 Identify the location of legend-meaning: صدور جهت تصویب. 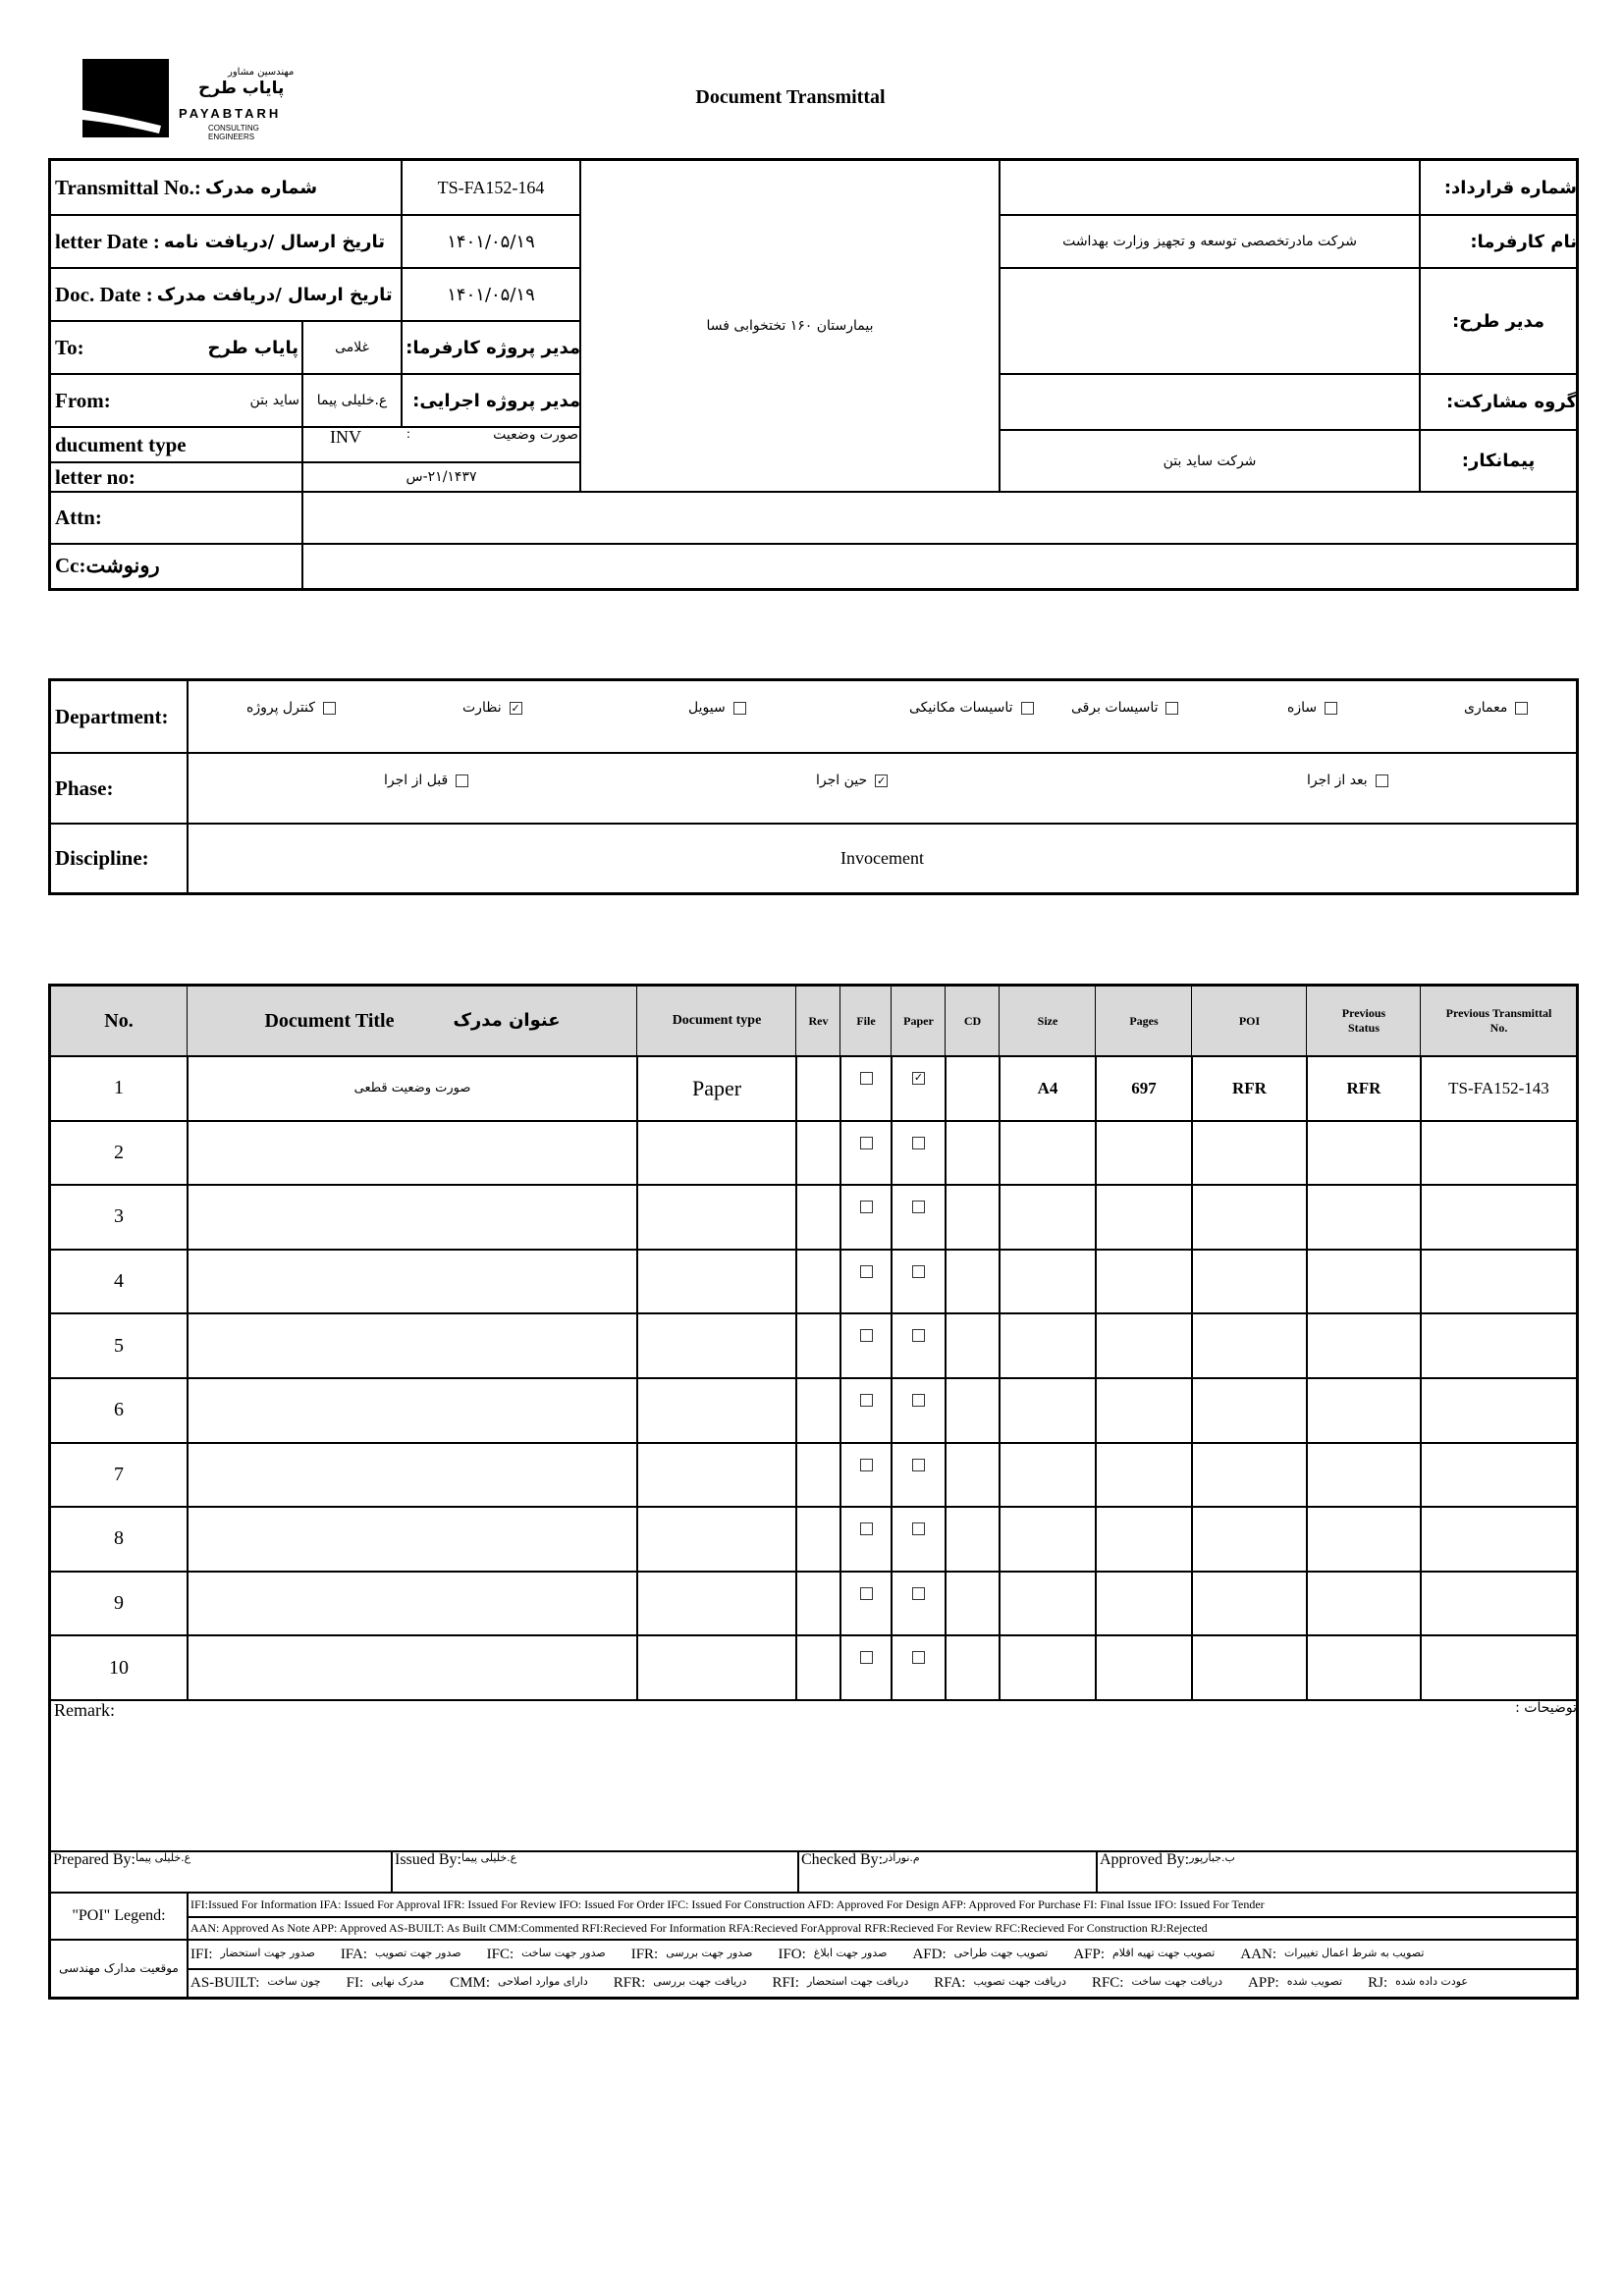
(418, 1952).